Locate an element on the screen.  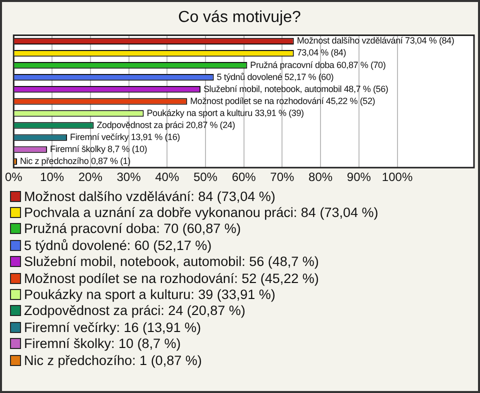
legend-label: Pochvala a uznání za dobře vykonanou práci: 84 (73,04 %) is located at coordinates (201, 212).